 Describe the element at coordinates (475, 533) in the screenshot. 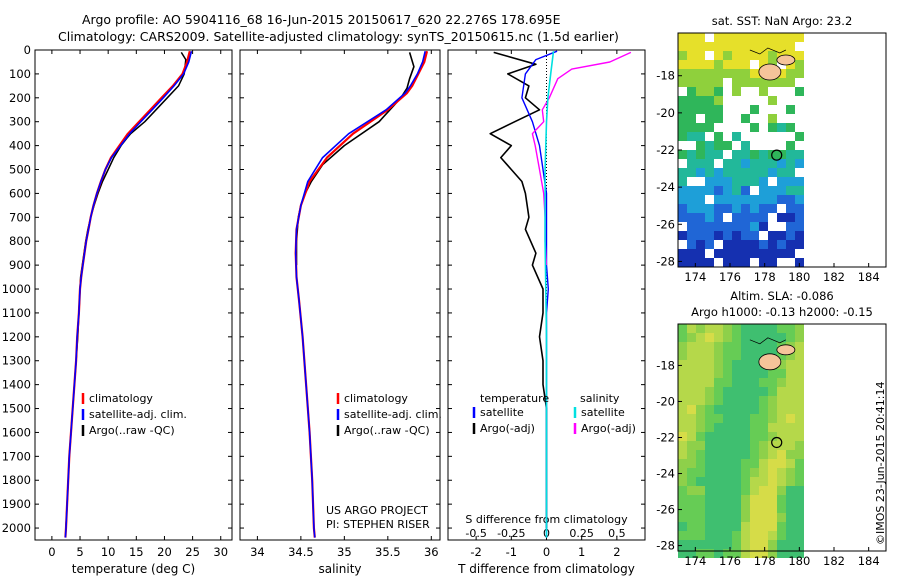

I see `s-tick-label: -0.5` at that location.